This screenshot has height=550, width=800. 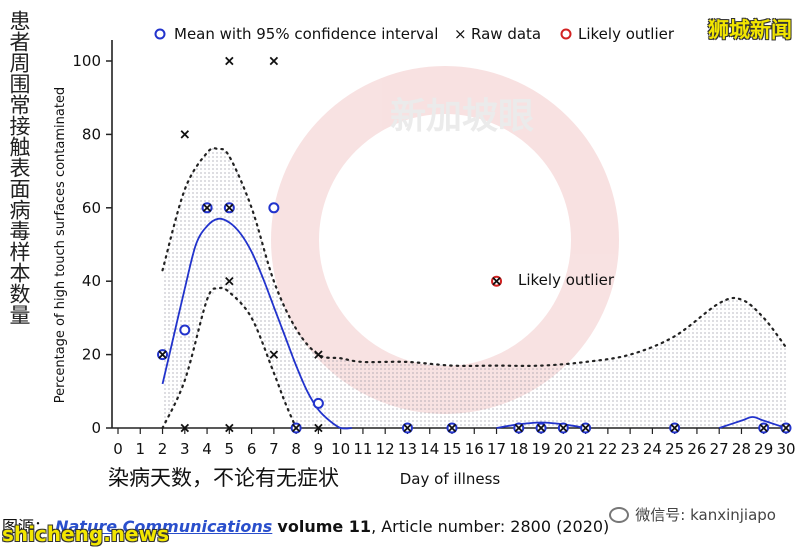 What do you see at coordinates (563, 449) in the screenshot?
I see `x-tick-label: 20` at bounding box center [563, 449].